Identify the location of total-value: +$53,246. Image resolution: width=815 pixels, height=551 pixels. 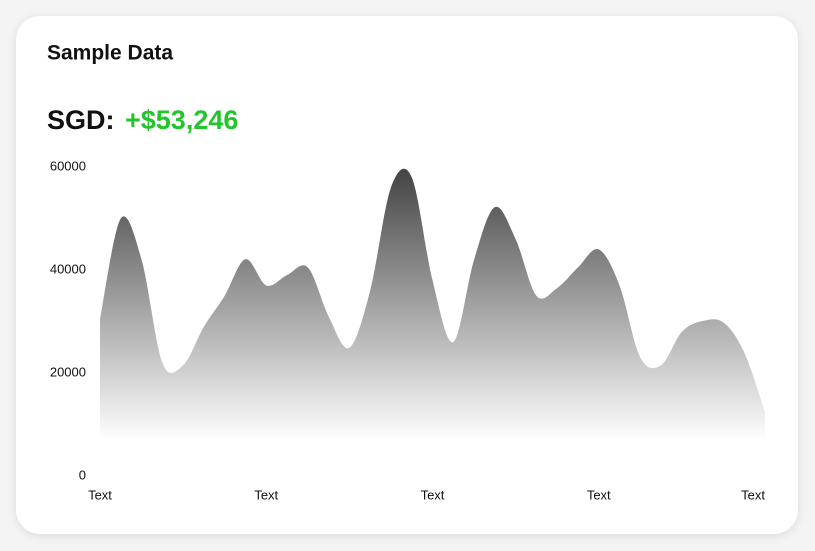
(181, 120).